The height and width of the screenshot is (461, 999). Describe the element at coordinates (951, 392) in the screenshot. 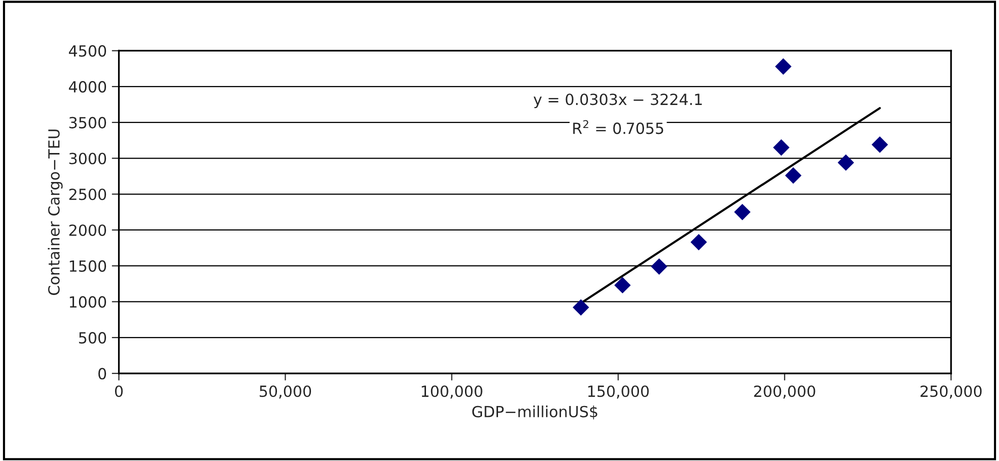

I see `x-tick-label: 250,000` at that location.